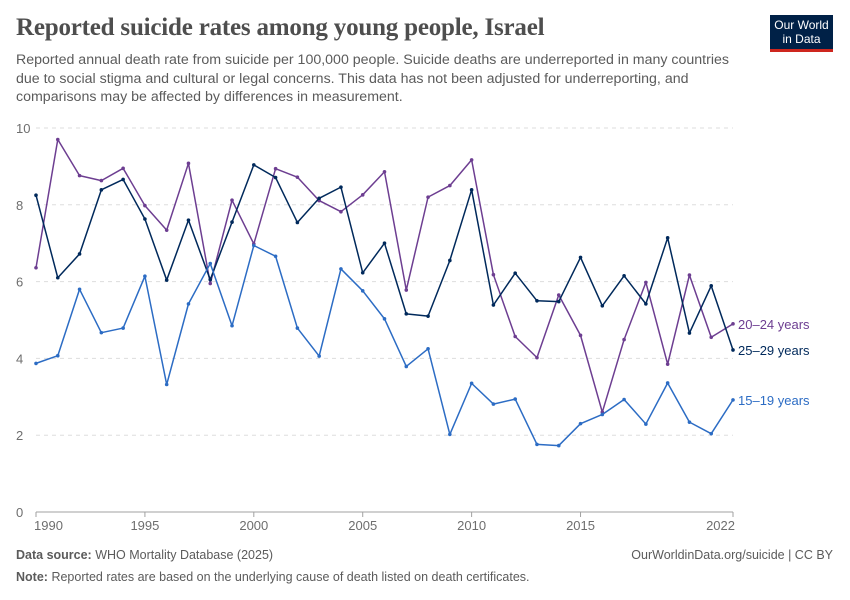 The width and height of the screenshot is (850, 600). Describe the element at coordinates (774, 350) in the screenshot. I see `series-label: 25–29 years` at that location.